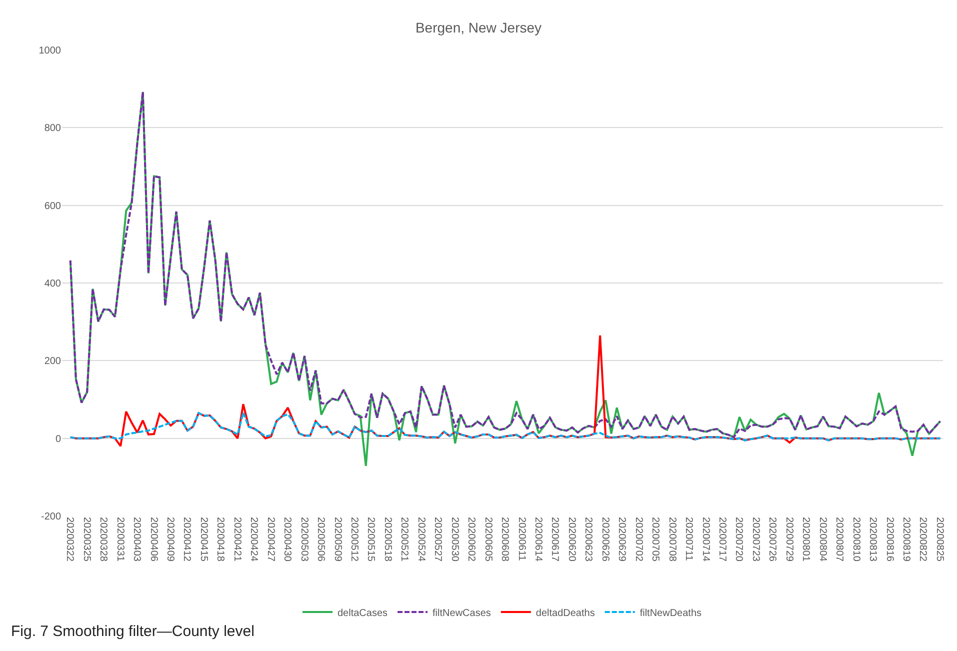 The image size is (957, 651). What do you see at coordinates (438, 539) in the screenshot?
I see `x-tick-label: 20200527` at bounding box center [438, 539].